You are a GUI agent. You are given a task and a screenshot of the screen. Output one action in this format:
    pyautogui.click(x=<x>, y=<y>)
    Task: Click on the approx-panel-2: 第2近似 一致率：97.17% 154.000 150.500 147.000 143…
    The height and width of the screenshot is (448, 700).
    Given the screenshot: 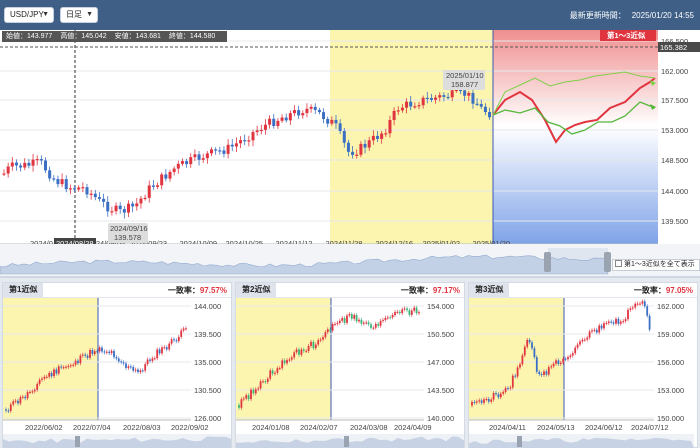 What is the action you would take?
    pyautogui.click(x=350, y=365)
    